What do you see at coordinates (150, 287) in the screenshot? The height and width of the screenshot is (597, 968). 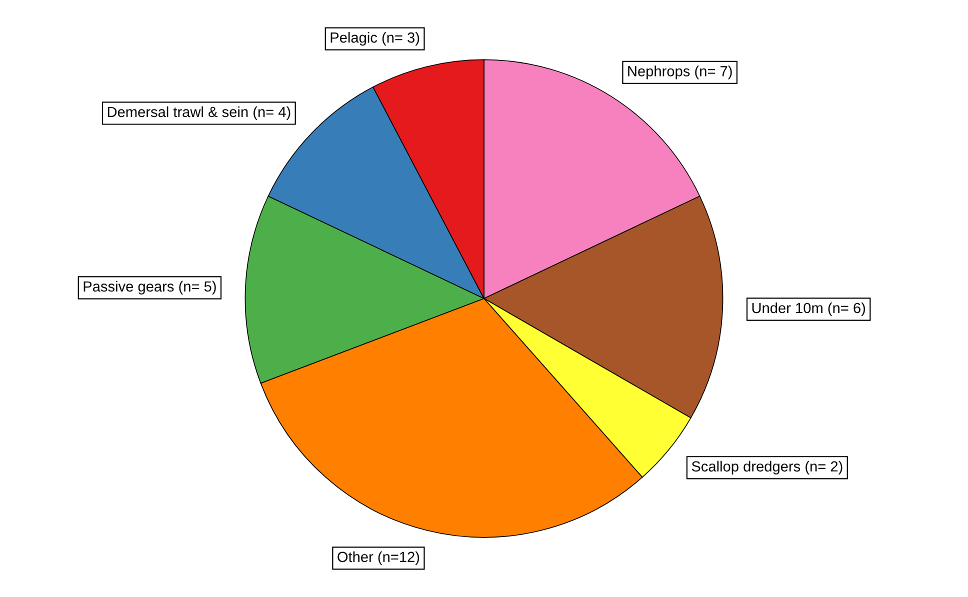 I see `slice-label: Passive gears (n= 5)` at bounding box center [150, 287].